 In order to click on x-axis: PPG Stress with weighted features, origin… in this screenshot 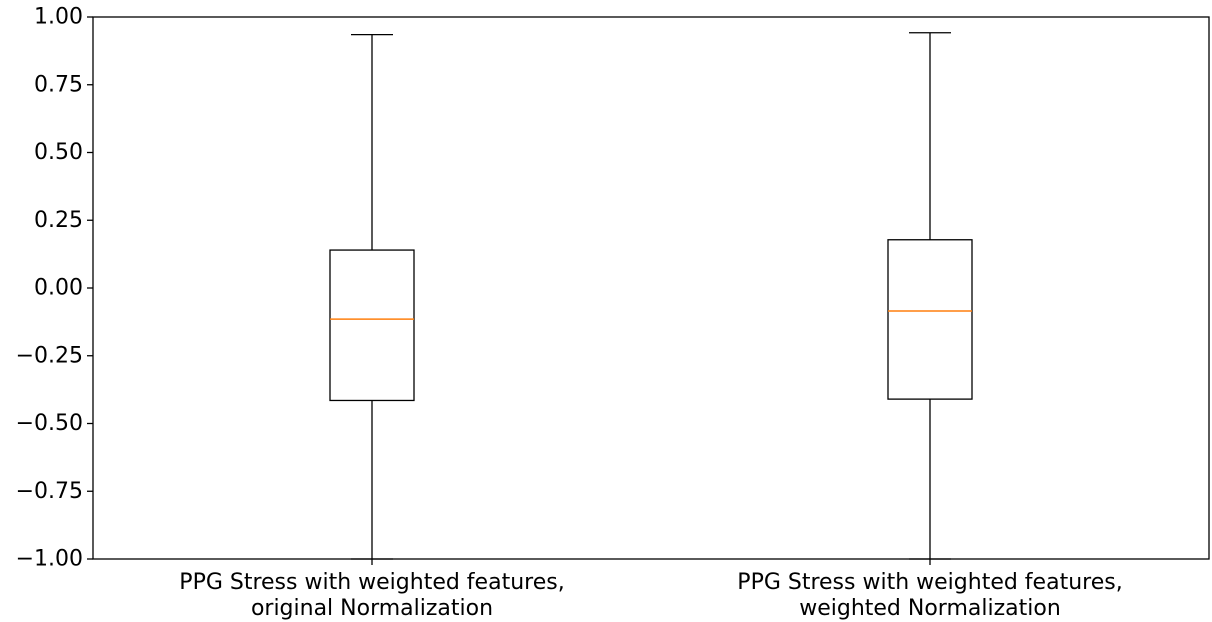, I will do `click(651, 590)`.